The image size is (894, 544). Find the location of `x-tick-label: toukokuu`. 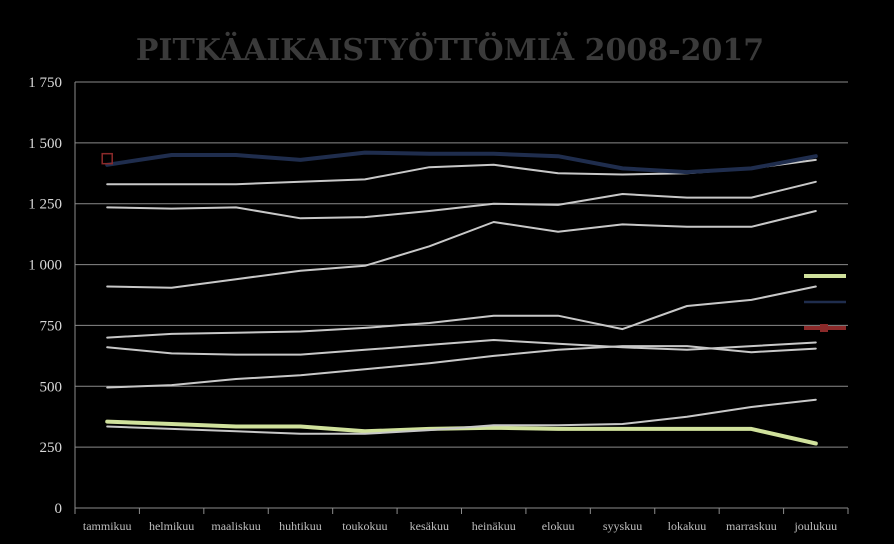

x-tick-label: toukokuu is located at coordinates (364, 526).